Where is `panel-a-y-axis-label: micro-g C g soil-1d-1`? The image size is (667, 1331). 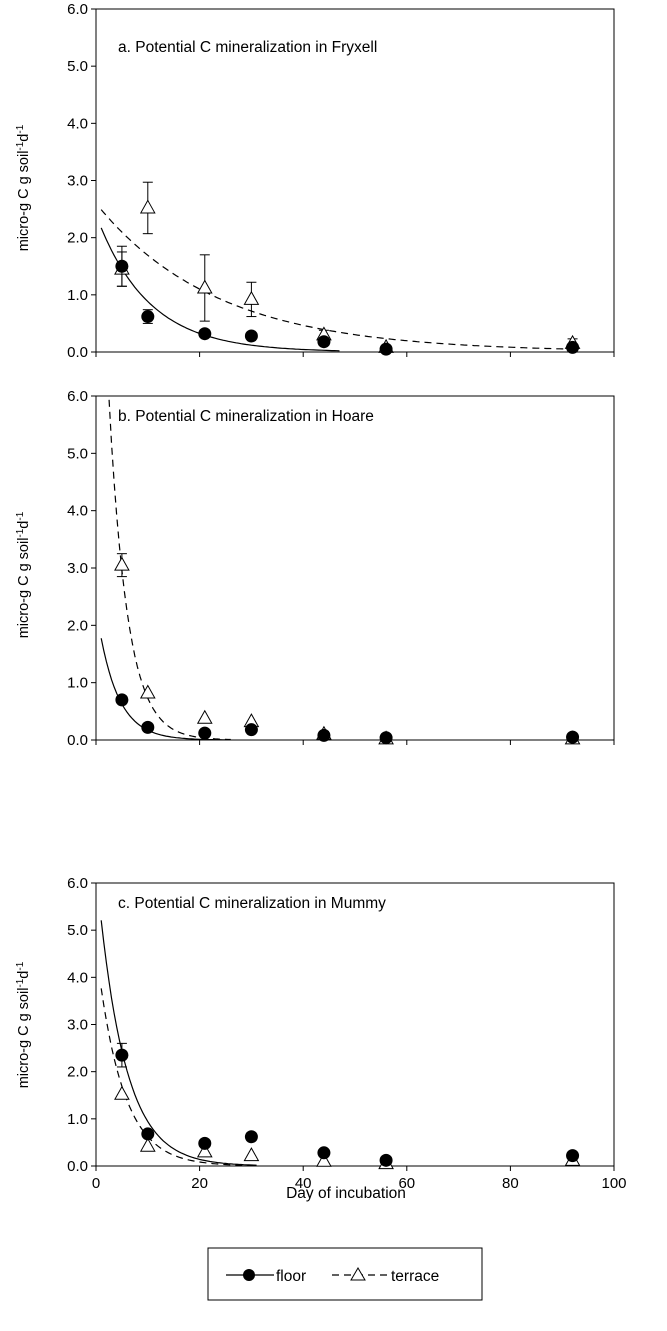
panel-a-y-axis-label: micro-g C g soil-1d-1 is located at coordinates (24, 187).